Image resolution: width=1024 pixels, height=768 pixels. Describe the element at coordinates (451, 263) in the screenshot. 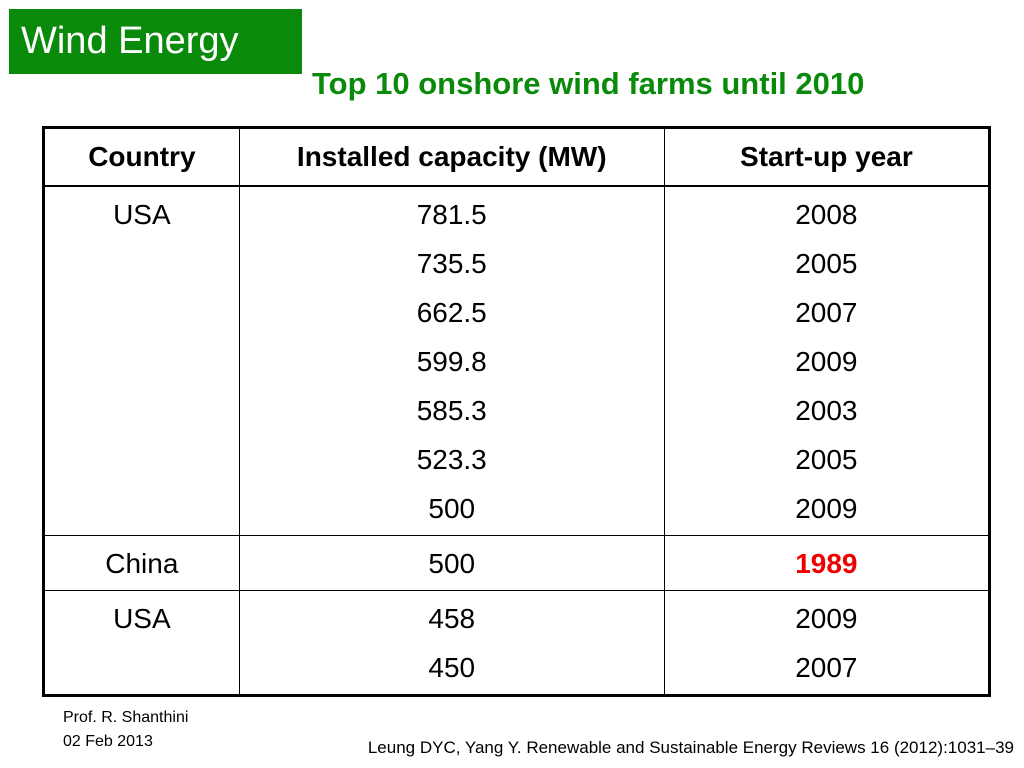

I see `capacity-value: 735.5` at that location.